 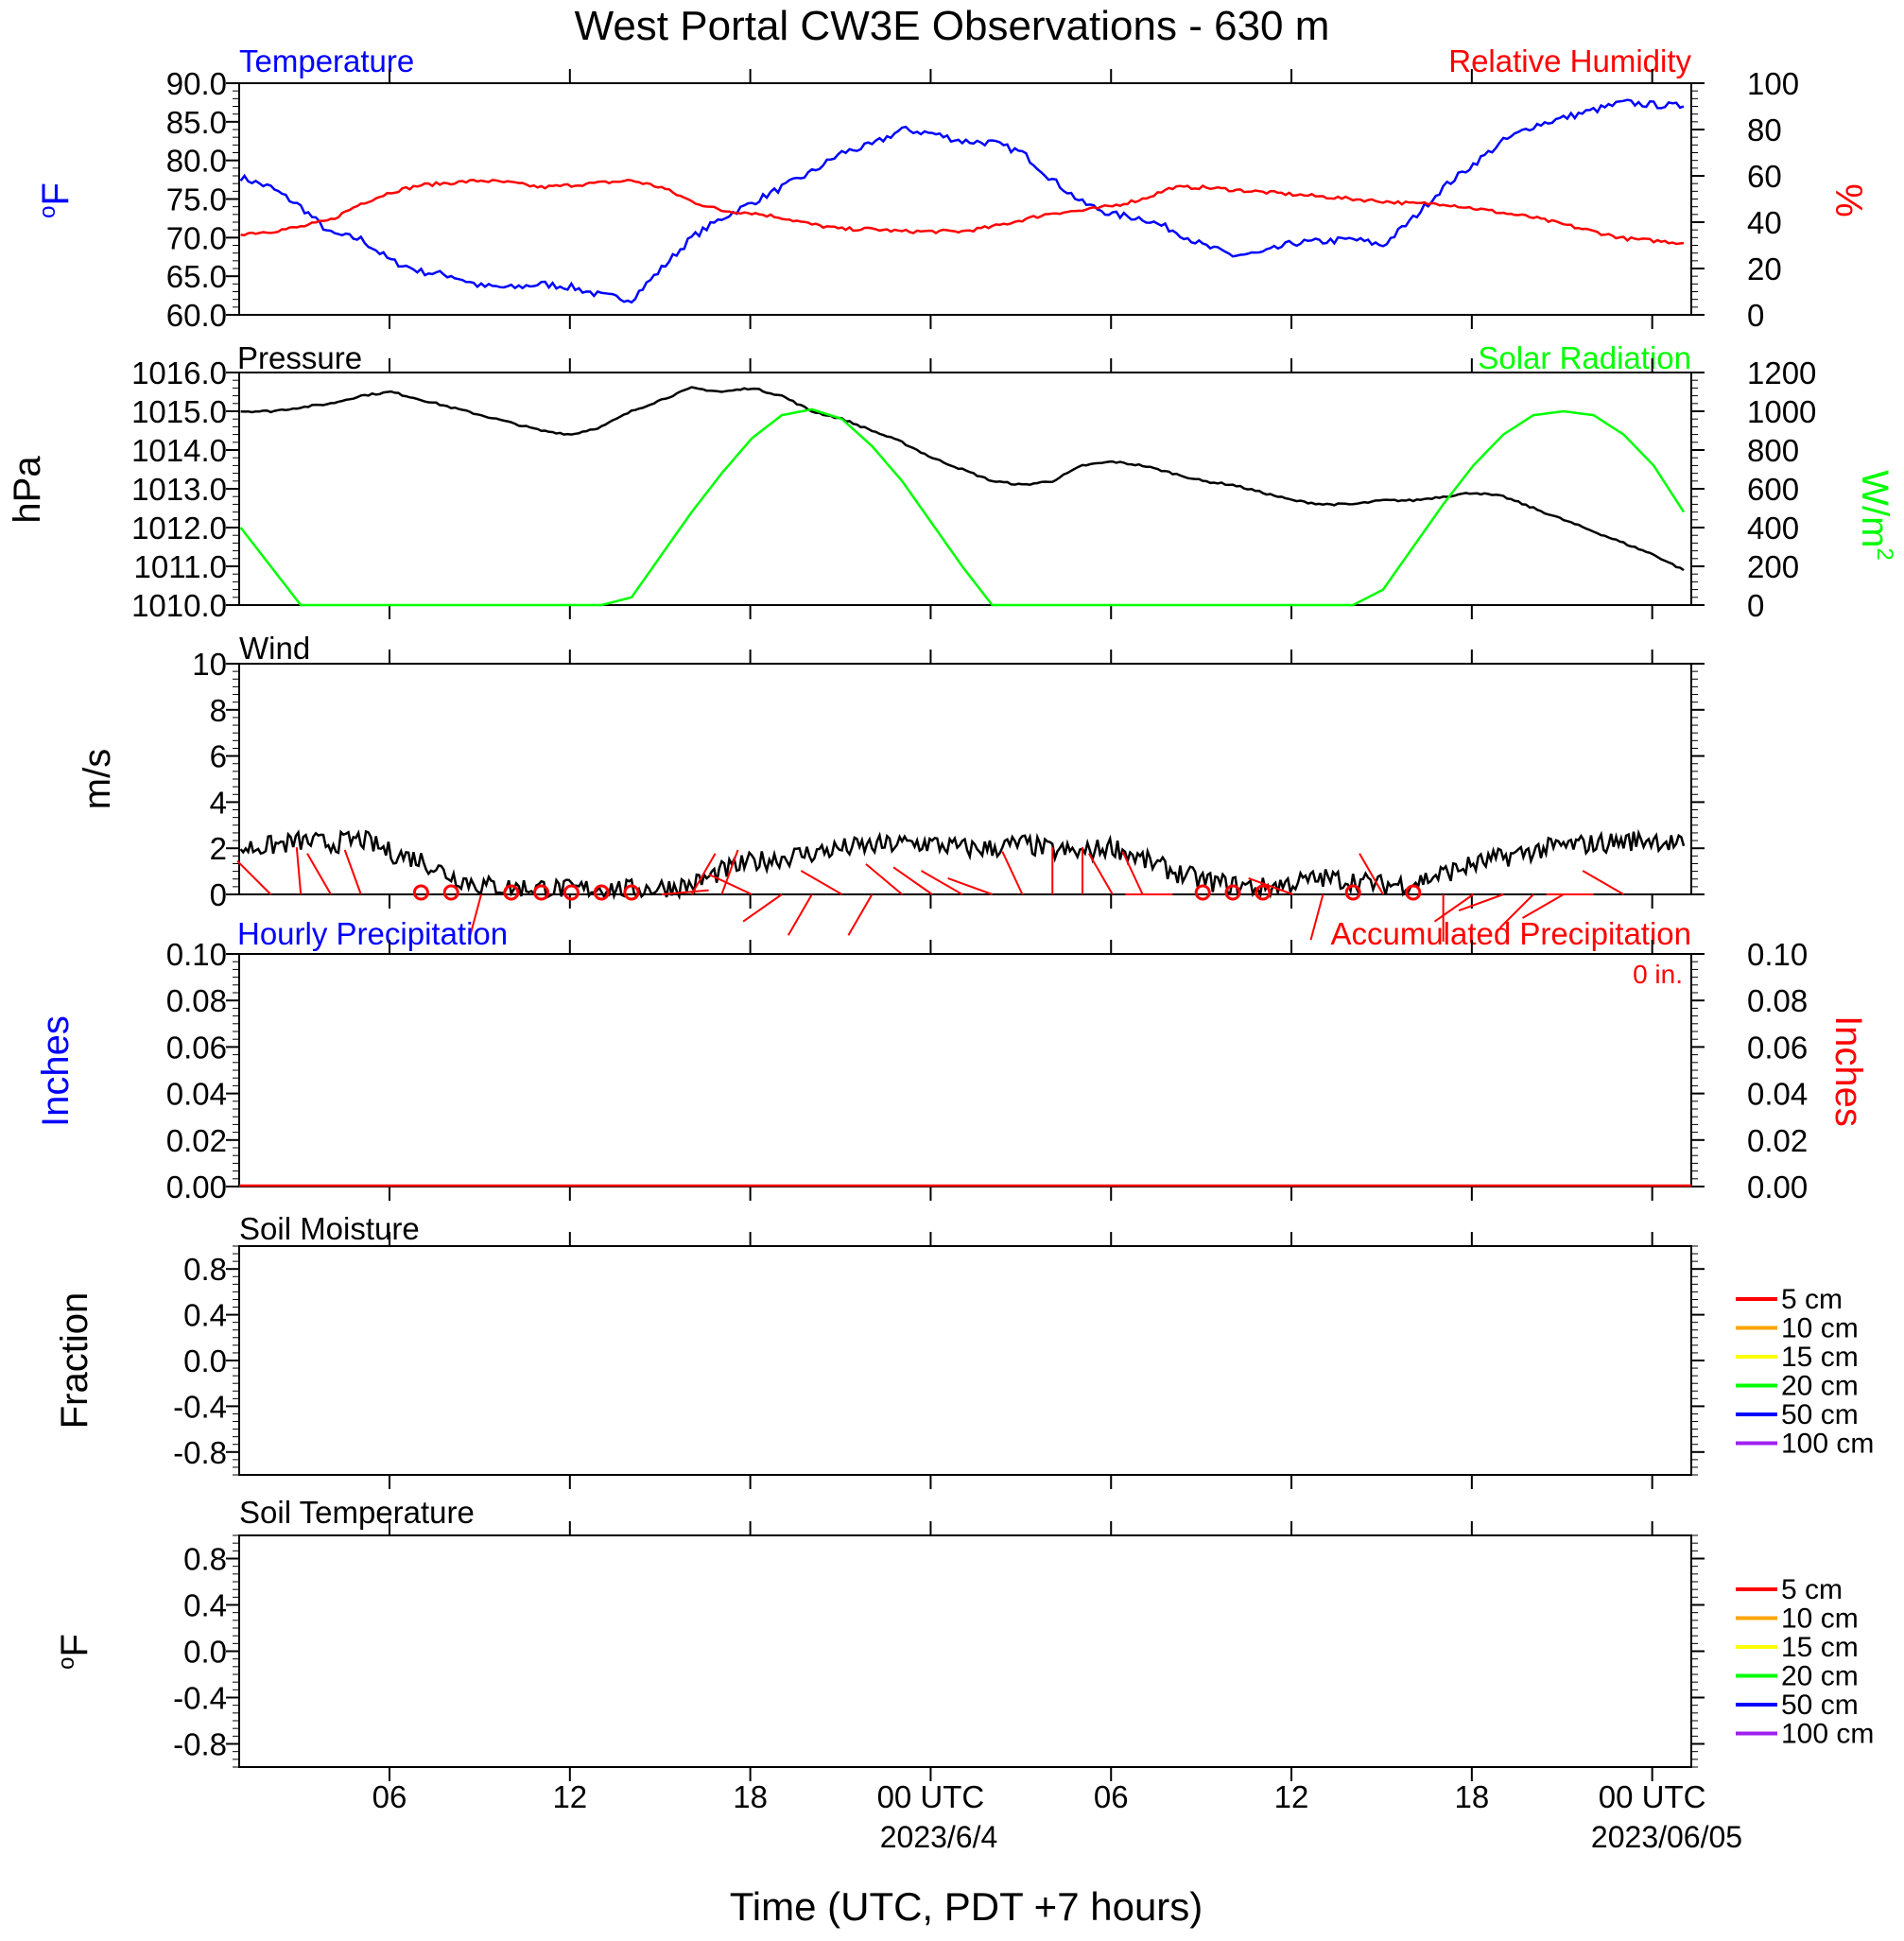 What do you see at coordinates (196, 1095) in the screenshot?
I see `y-tick-label: 0.04` at bounding box center [196, 1095].